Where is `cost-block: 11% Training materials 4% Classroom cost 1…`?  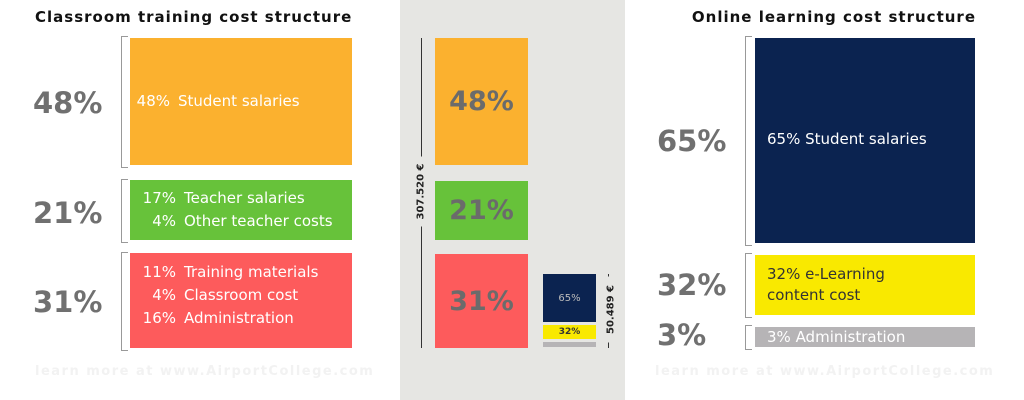
cost-block: 11% Training materials 4% Classroom cost 1… is located at coordinates (241, 300).